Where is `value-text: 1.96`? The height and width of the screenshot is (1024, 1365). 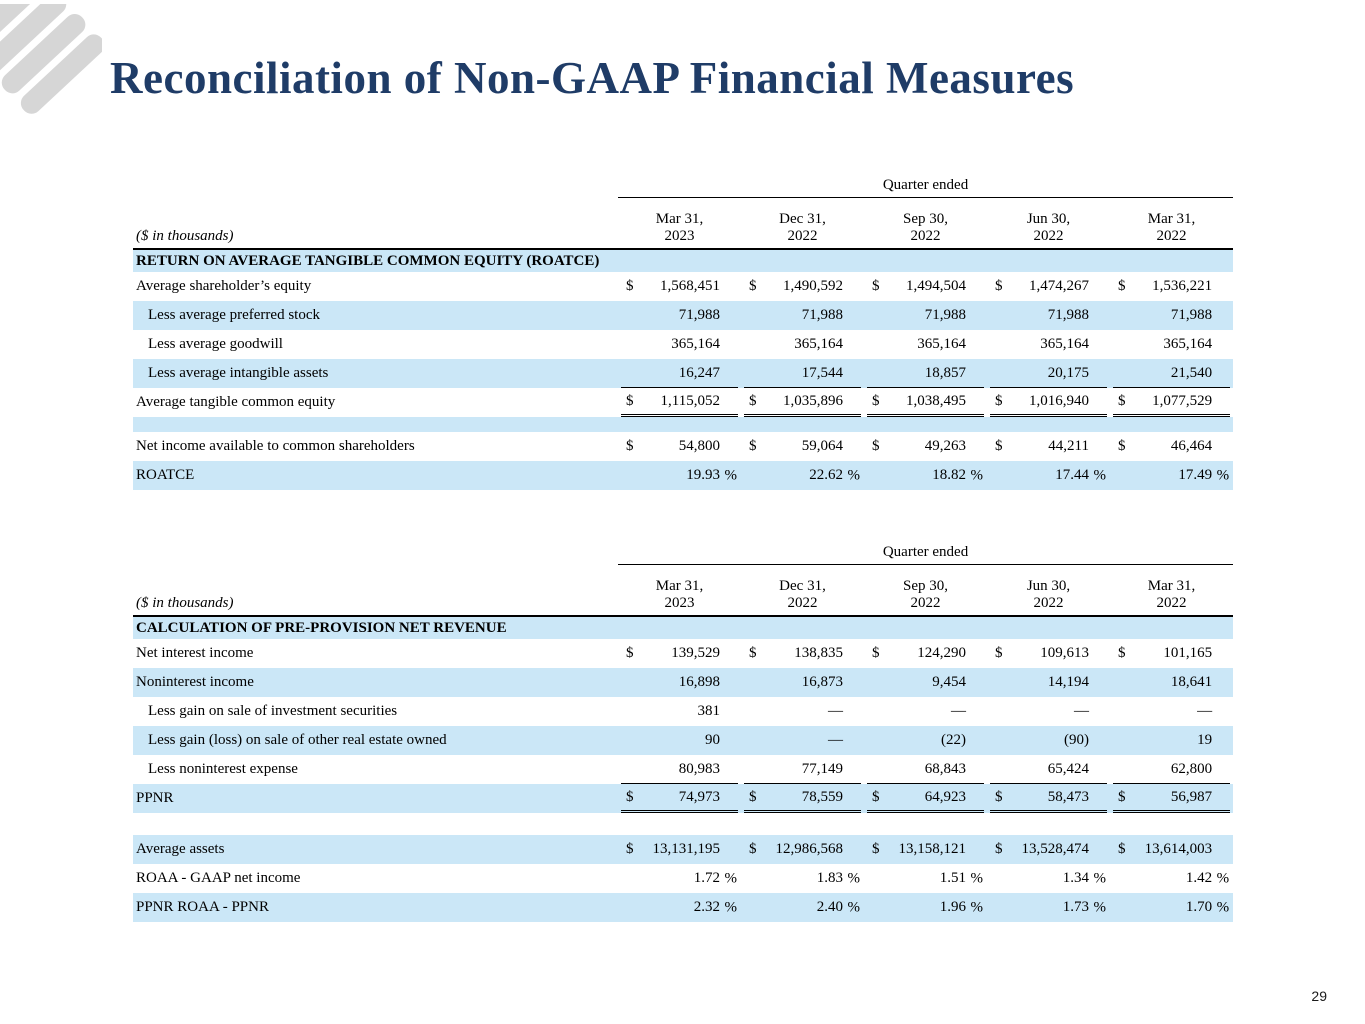
value-text: 1.96 is located at coordinates (952, 907).